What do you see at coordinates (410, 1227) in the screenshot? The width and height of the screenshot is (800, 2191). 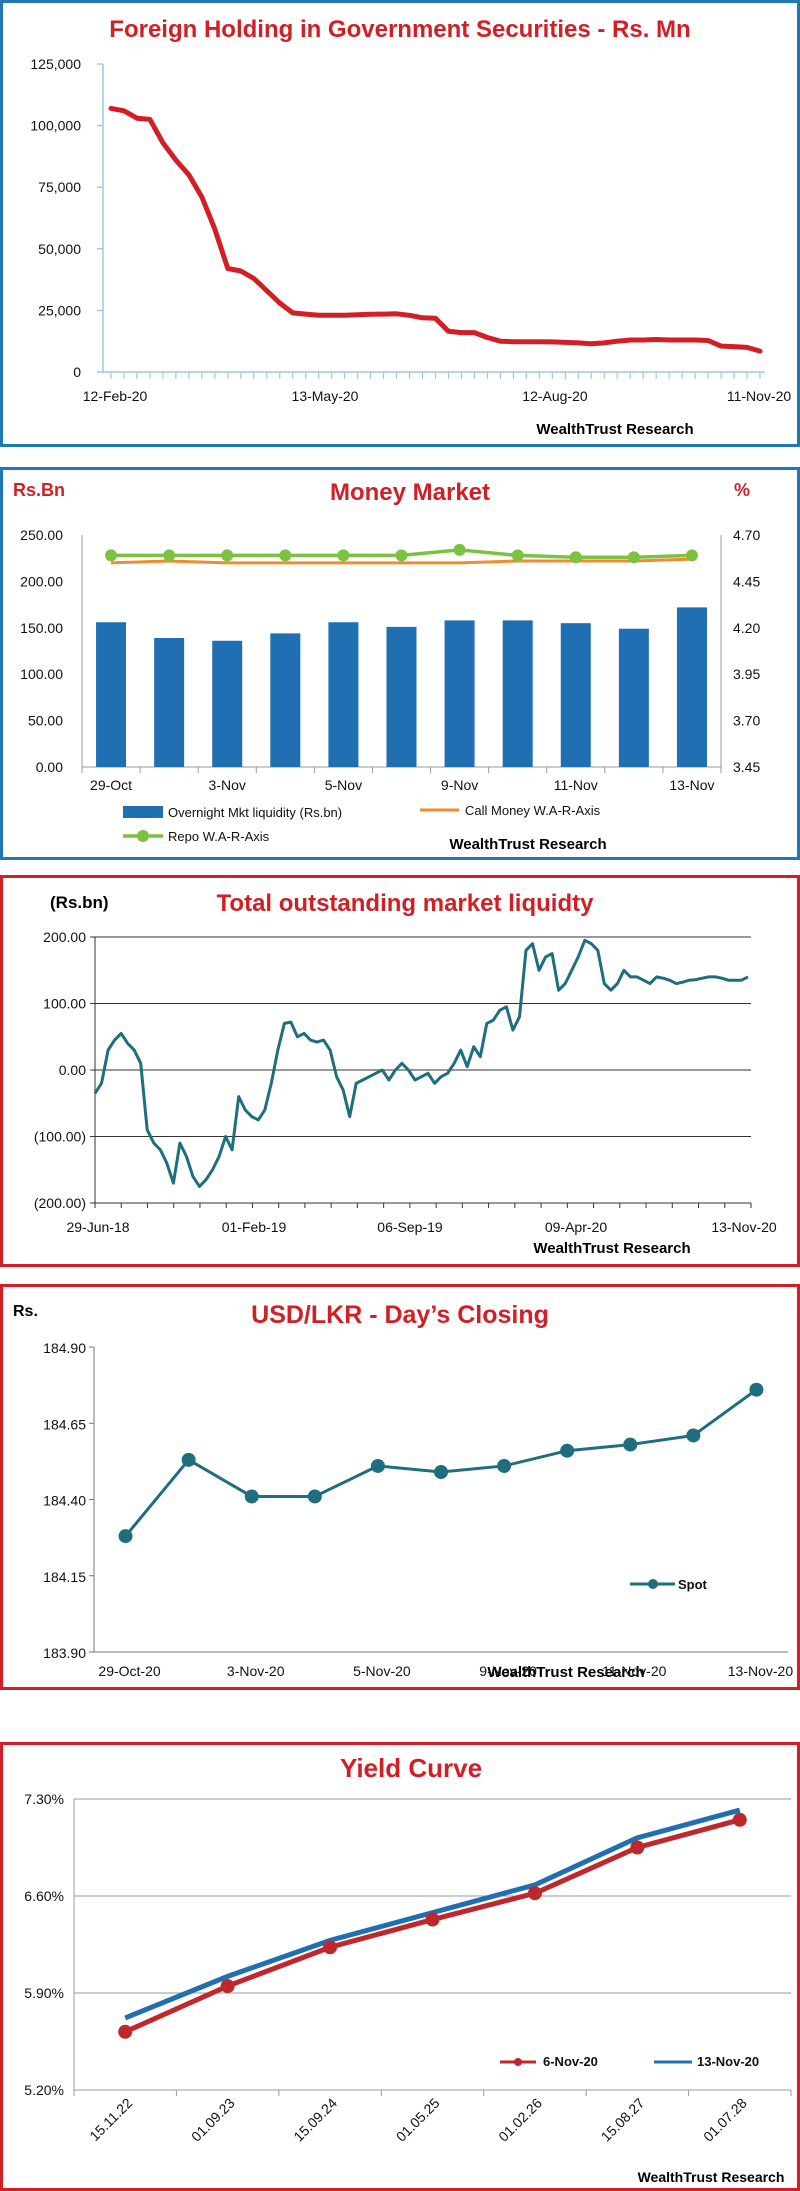 I see `x-tick-label: 06-Sep-19` at bounding box center [410, 1227].